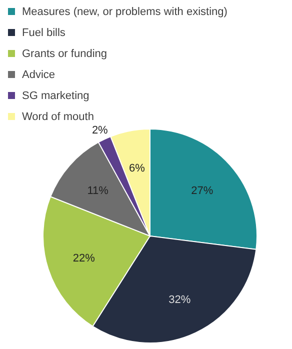 This screenshot has height=349, width=292. I want to click on legend-label: Grants or funding, so click(64, 54).